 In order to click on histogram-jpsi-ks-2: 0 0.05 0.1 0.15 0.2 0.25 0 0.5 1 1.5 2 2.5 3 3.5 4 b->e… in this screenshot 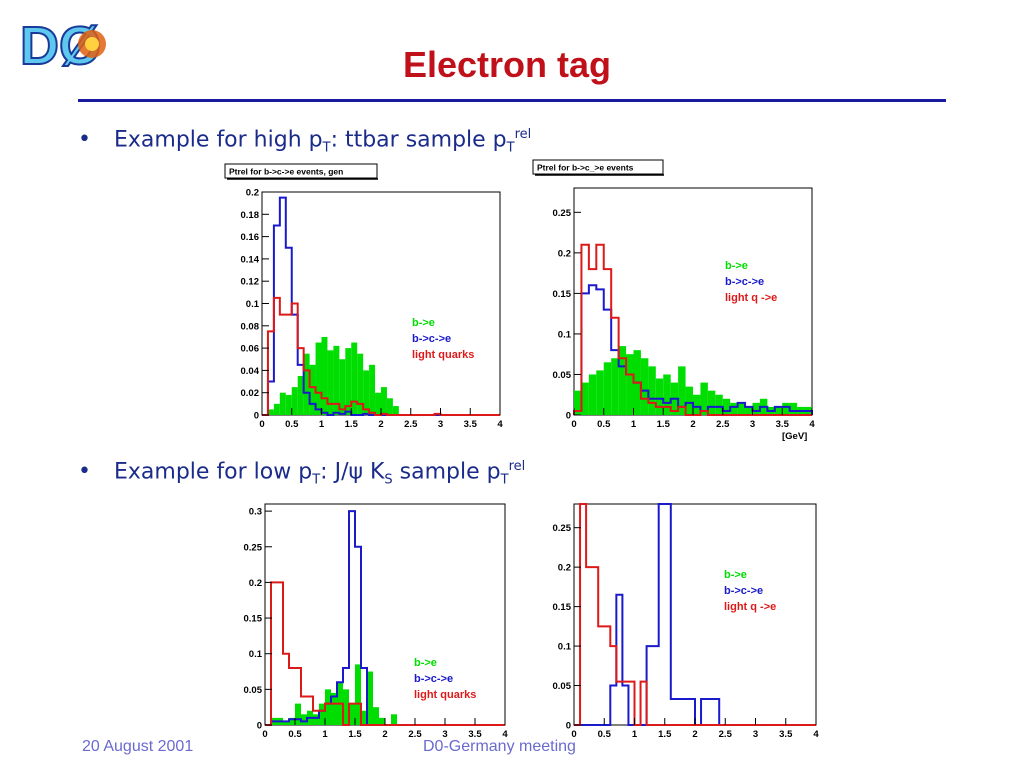, I will do `click(680, 619)`.